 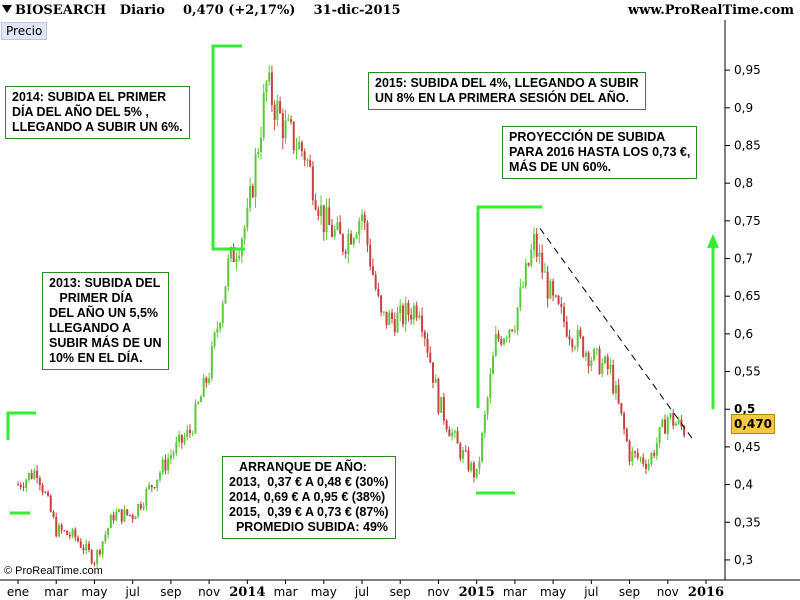 I want to click on x-tick-label: 2016, so click(x=706, y=592).